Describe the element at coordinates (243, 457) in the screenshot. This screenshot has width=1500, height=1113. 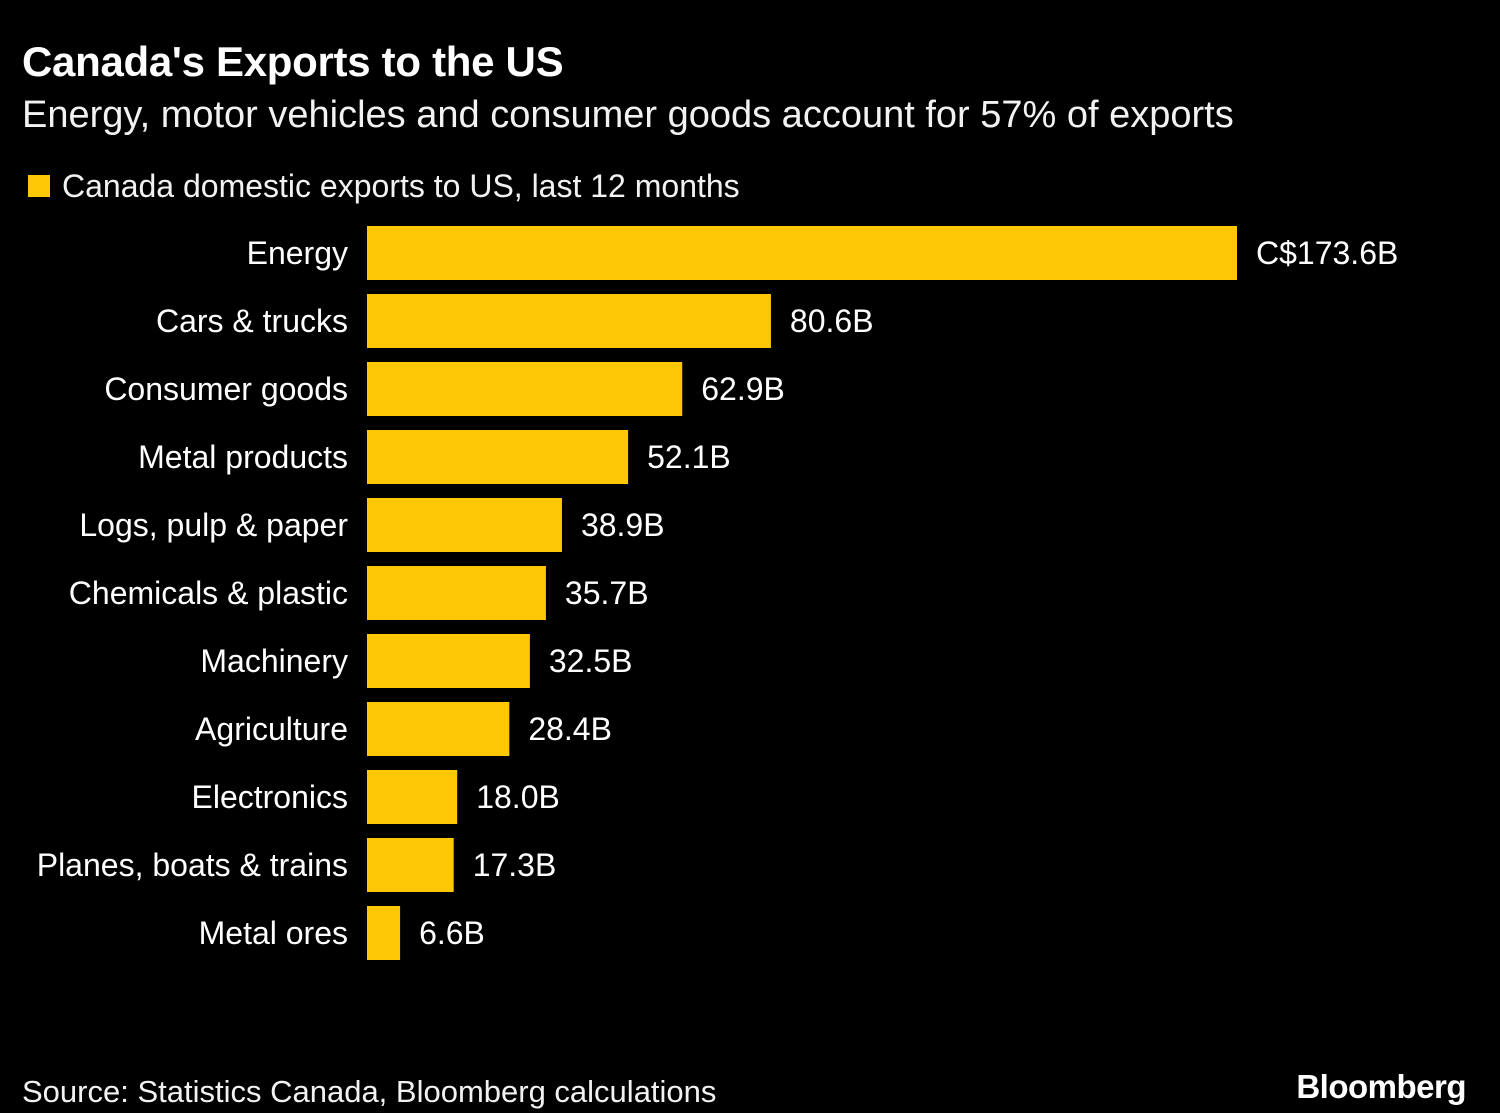
I see `category-label: Metal products` at that location.